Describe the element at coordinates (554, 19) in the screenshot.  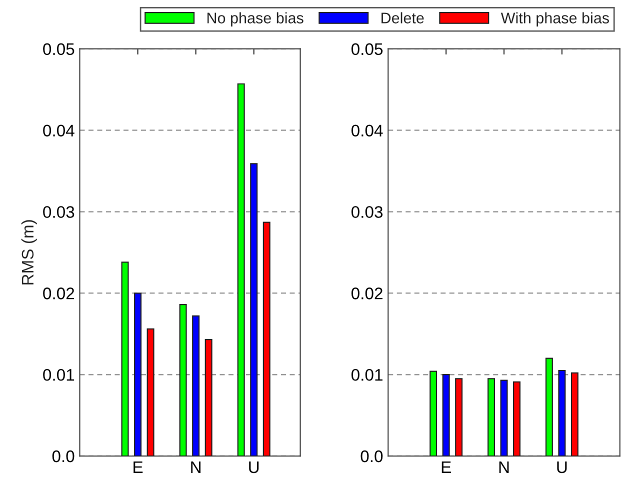
I see `legend-label: With phase bias` at that location.